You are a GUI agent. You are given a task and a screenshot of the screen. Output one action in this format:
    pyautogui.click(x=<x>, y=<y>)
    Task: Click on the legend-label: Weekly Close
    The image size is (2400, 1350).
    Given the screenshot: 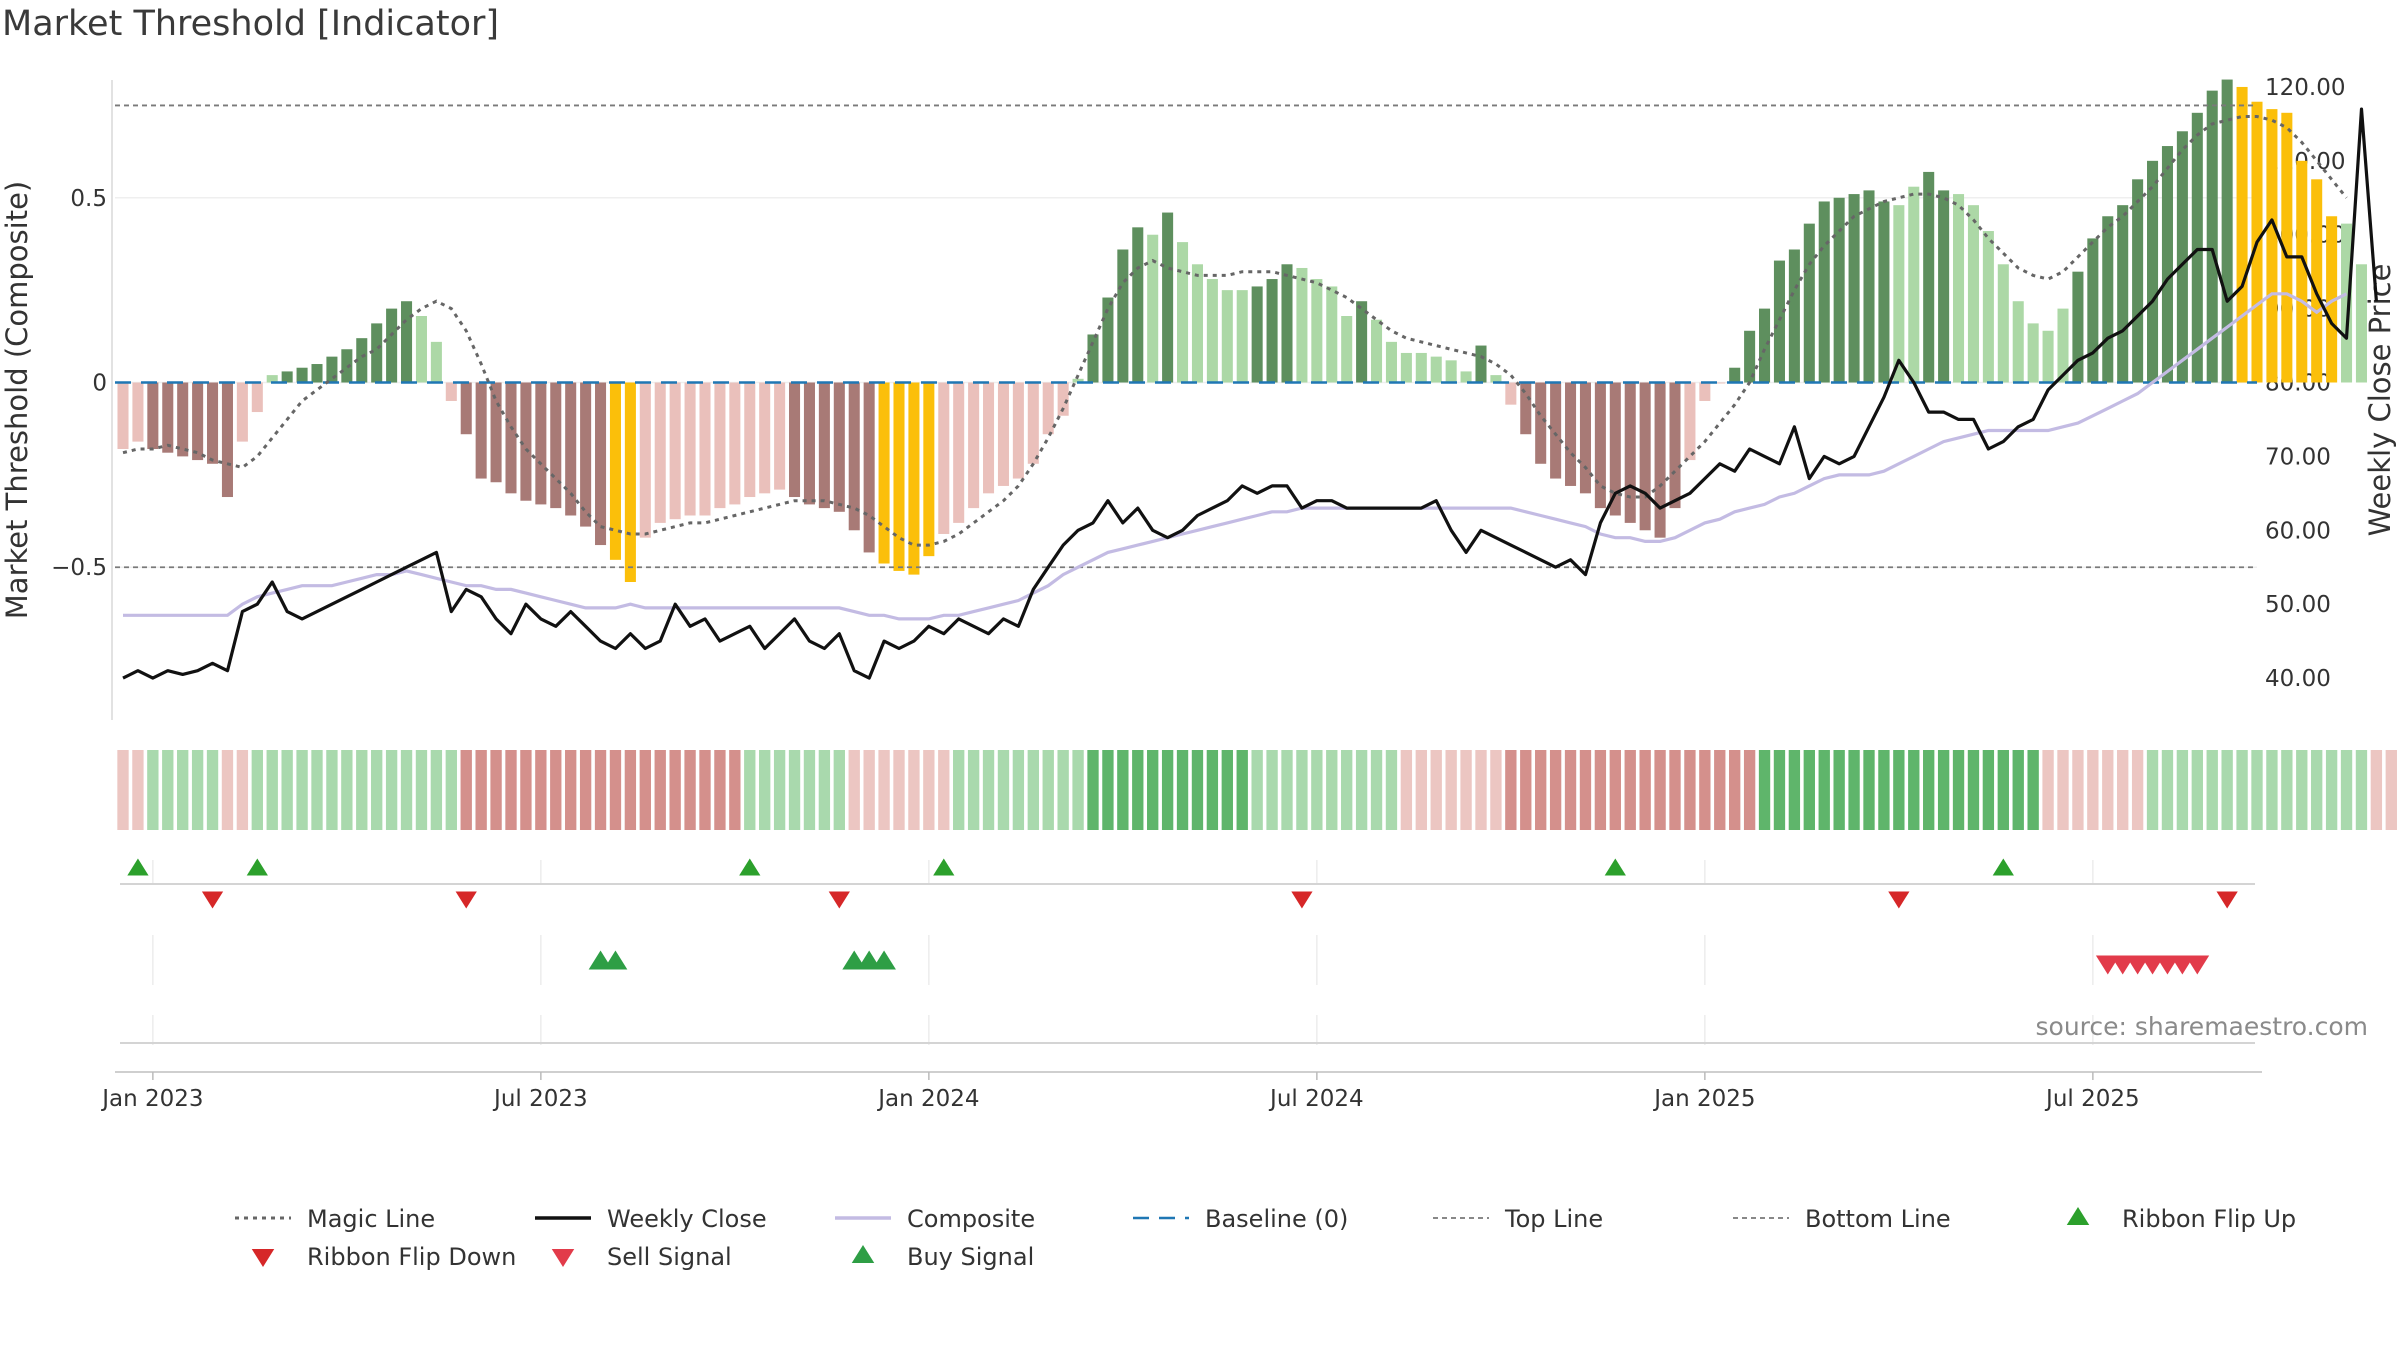 What is the action you would take?
    pyautogui.click(x=687, y=1219)
    